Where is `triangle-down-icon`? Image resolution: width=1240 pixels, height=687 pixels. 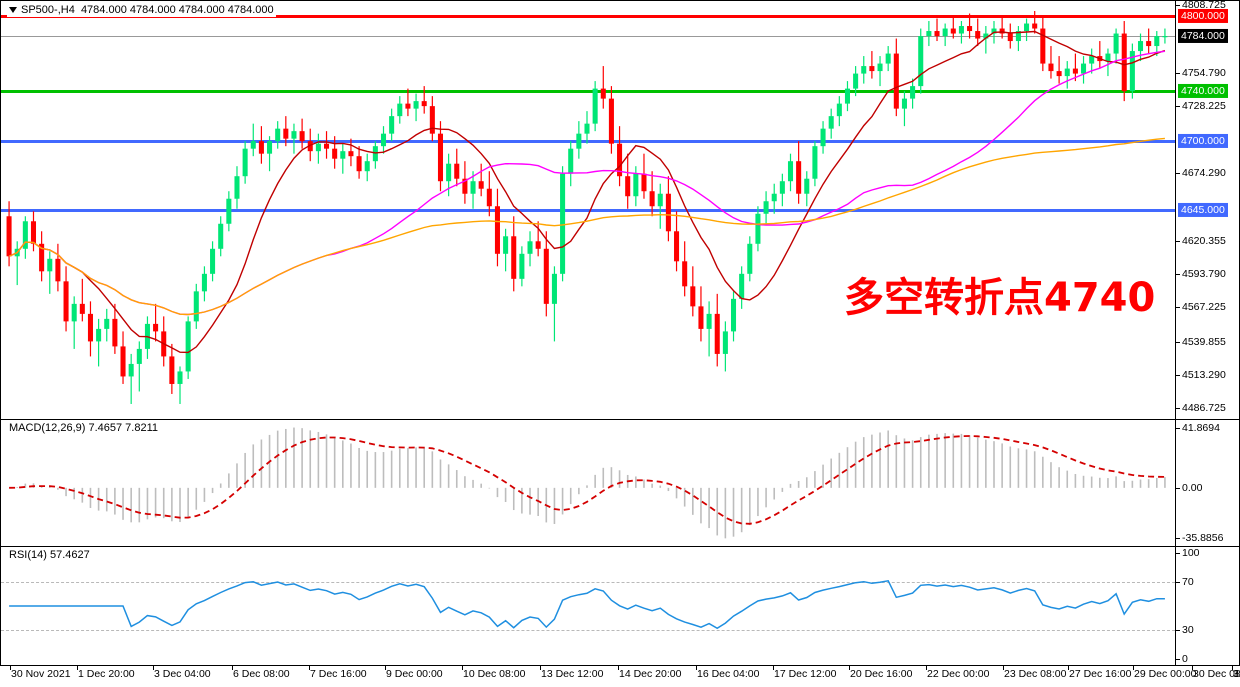 triangle-down-icon is located at coordinates (13, 10).